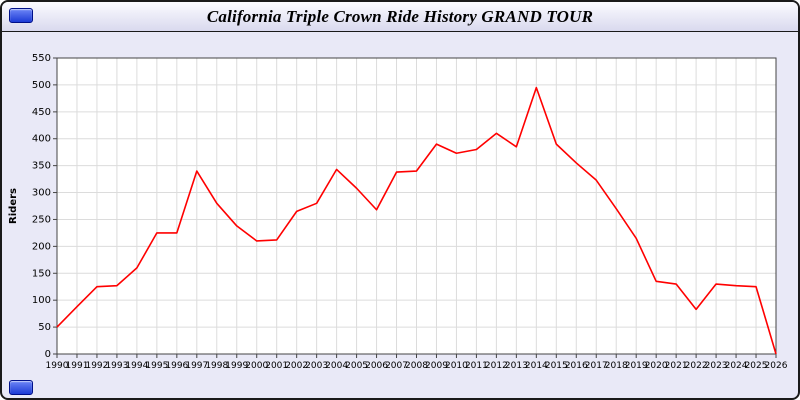  Describe the element at coordinates (476, 366) in the screenshot. I see `x-tick-label: 2011` at that location.